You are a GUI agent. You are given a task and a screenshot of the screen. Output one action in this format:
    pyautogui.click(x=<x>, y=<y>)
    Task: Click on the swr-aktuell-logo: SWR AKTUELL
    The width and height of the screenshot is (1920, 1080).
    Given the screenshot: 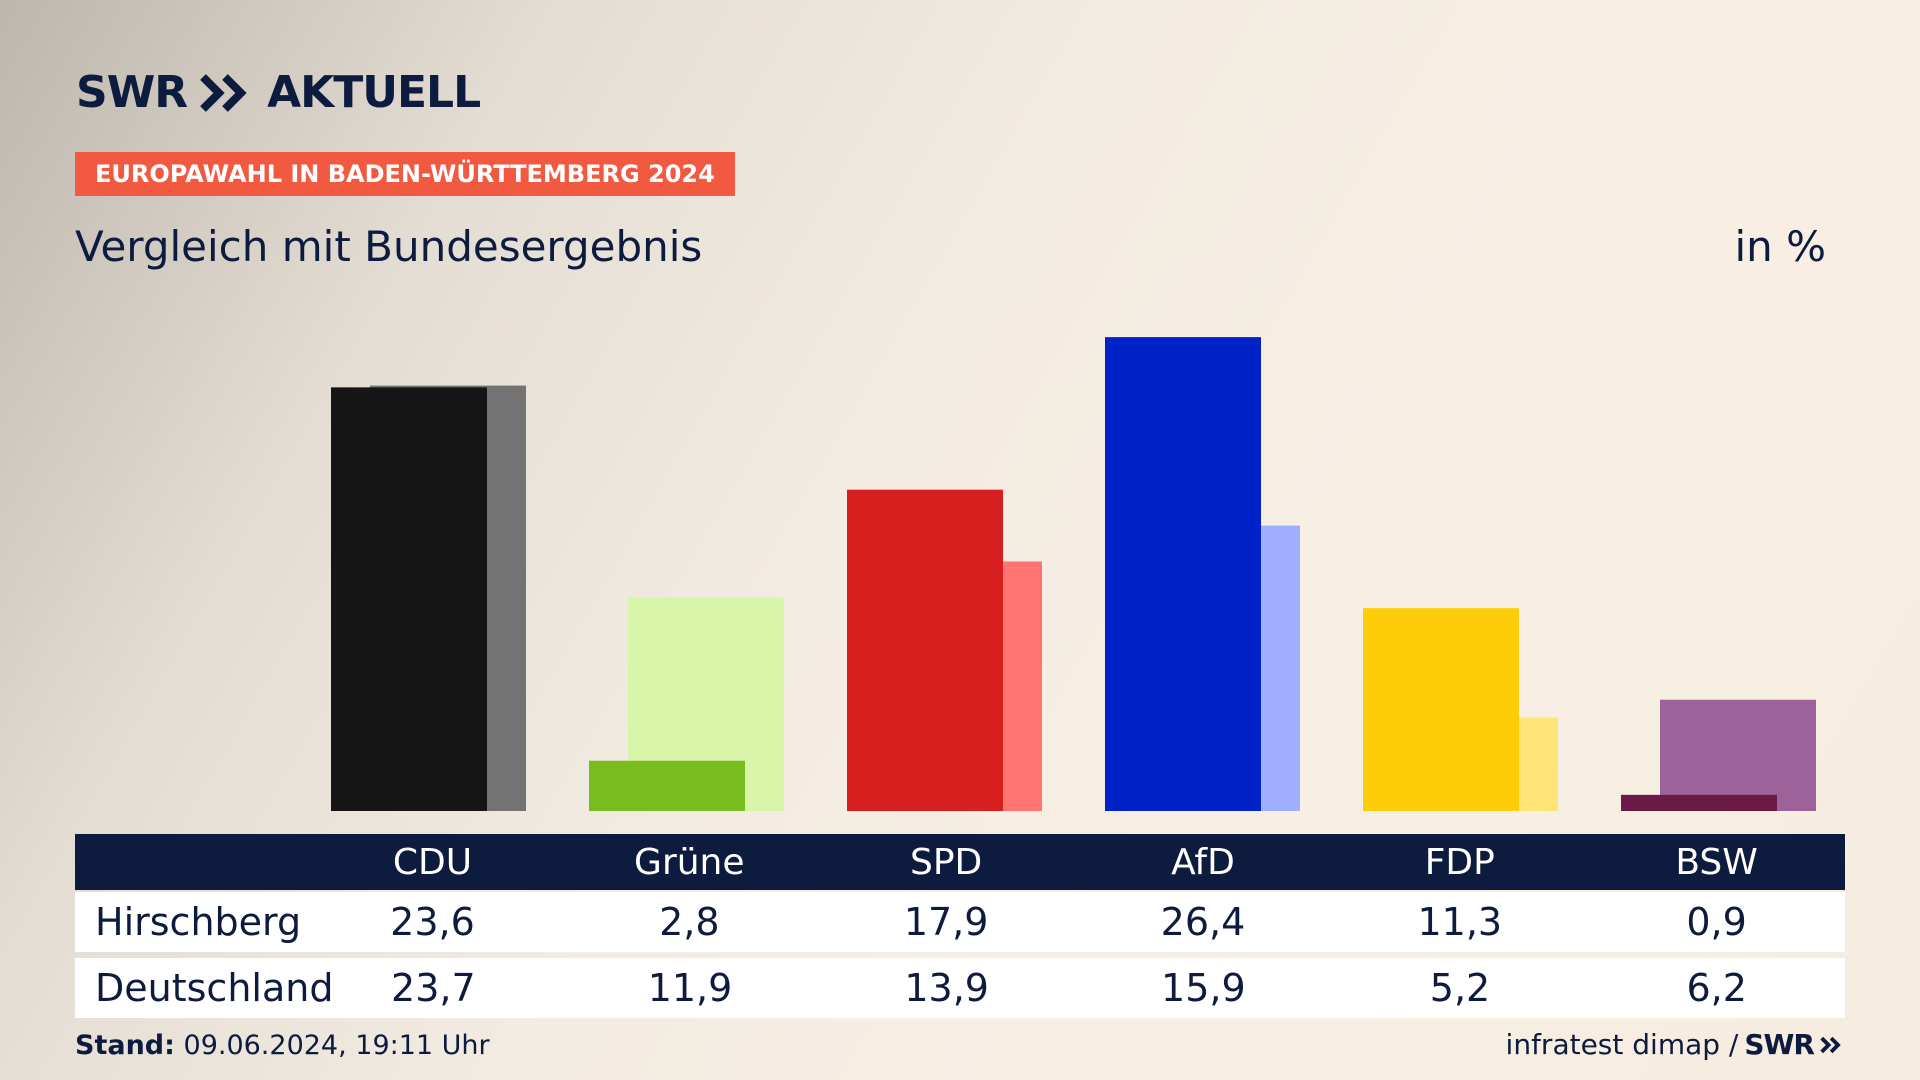 What is the action you would take?
    pyautogui.click(x=278, y=92)
    